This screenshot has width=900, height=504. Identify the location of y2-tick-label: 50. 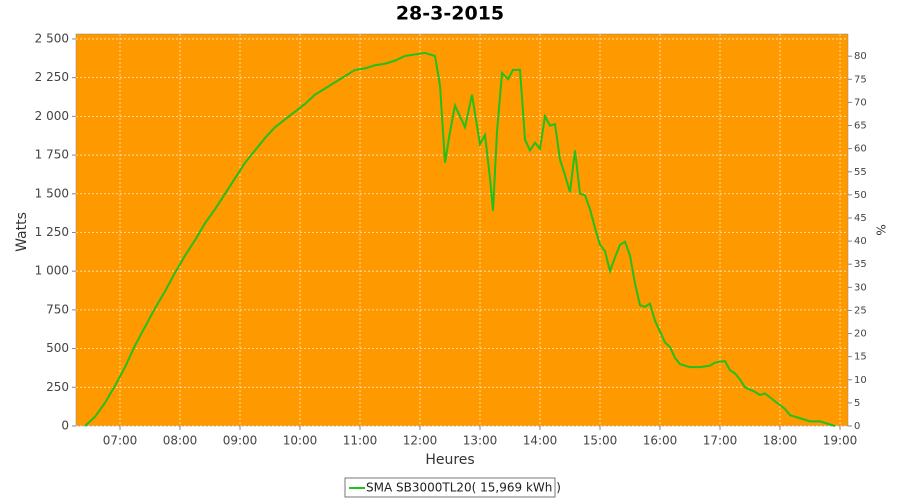
(860, 195).